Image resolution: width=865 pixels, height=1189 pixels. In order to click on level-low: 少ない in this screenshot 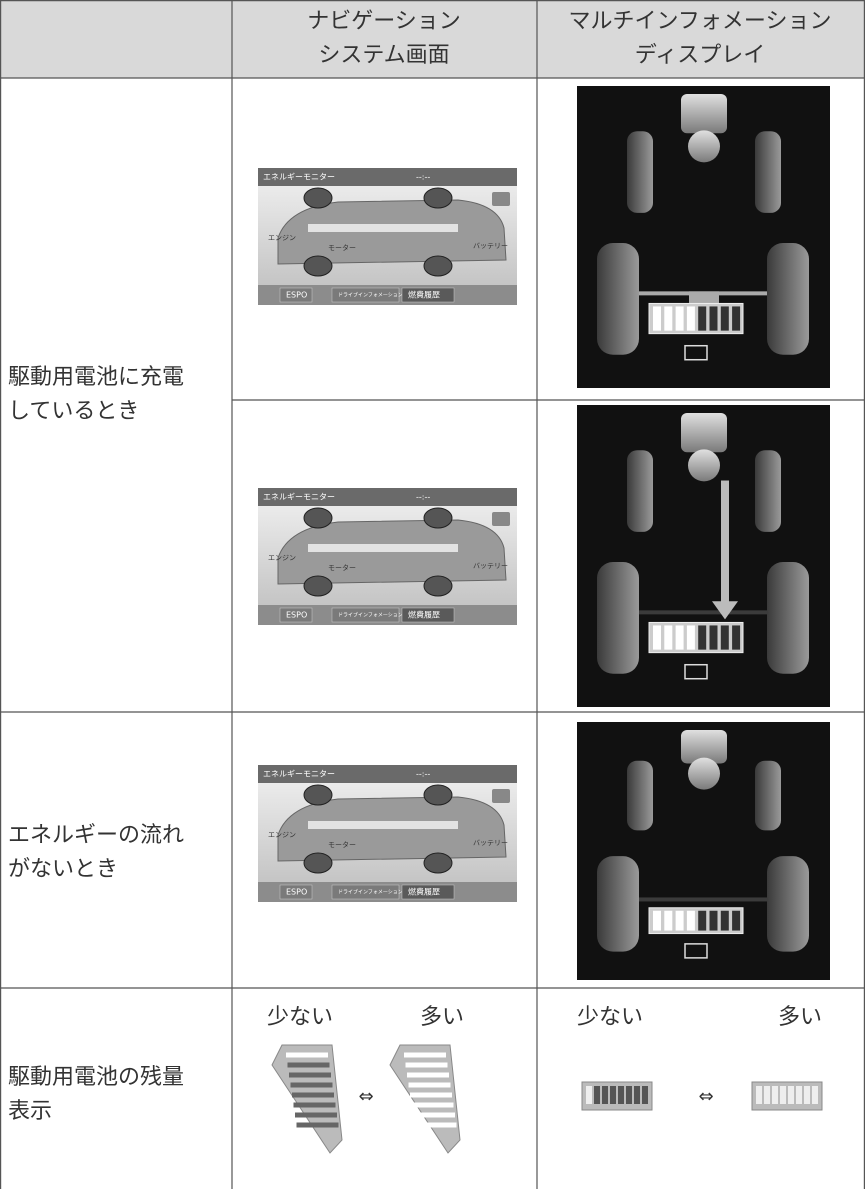, I will do `click(610, 1017)`.